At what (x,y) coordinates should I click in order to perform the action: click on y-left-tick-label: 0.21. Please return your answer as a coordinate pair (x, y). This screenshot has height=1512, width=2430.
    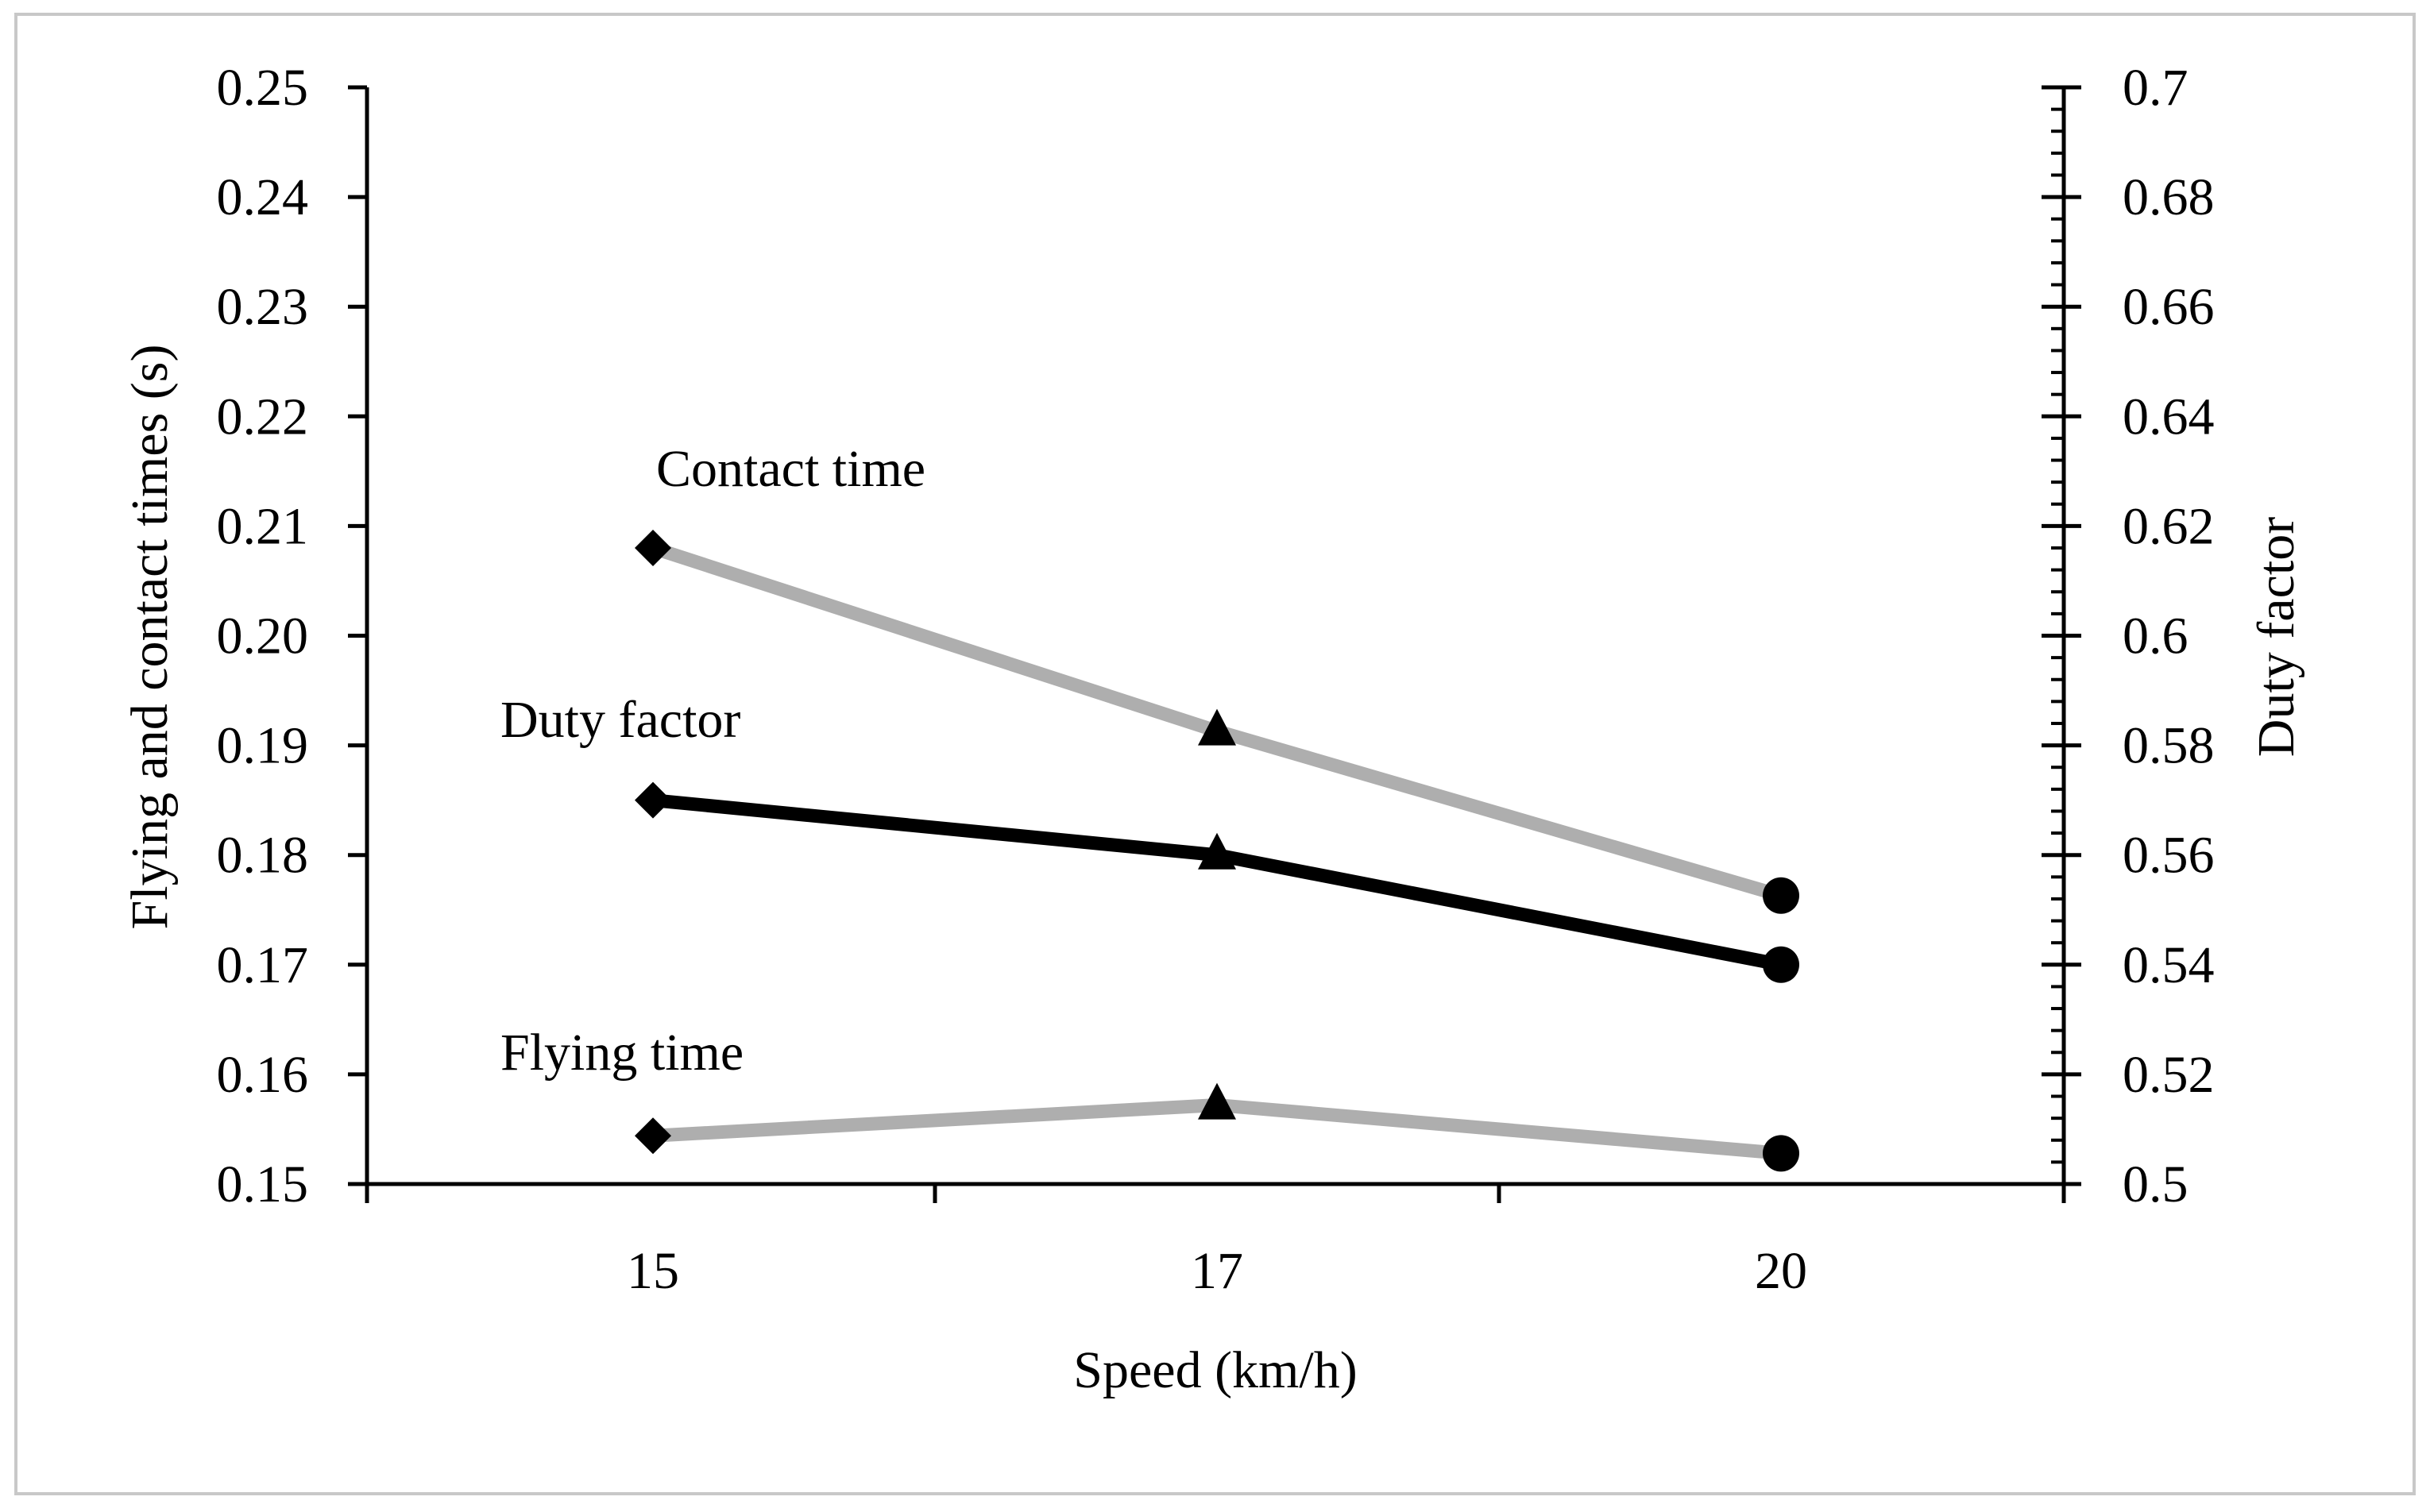
    Looking at the image, I should click on (263, 526).